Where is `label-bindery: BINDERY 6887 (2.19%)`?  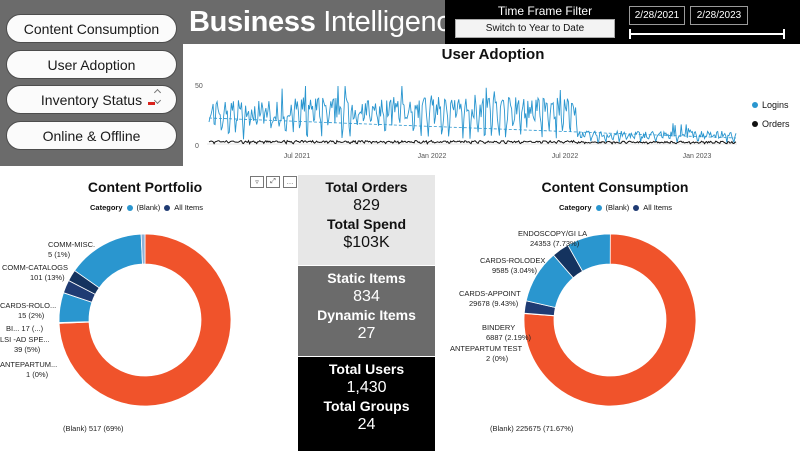
label-bindery: BINDERY 6887 (2.19%) is located at coordinates (507, 332).